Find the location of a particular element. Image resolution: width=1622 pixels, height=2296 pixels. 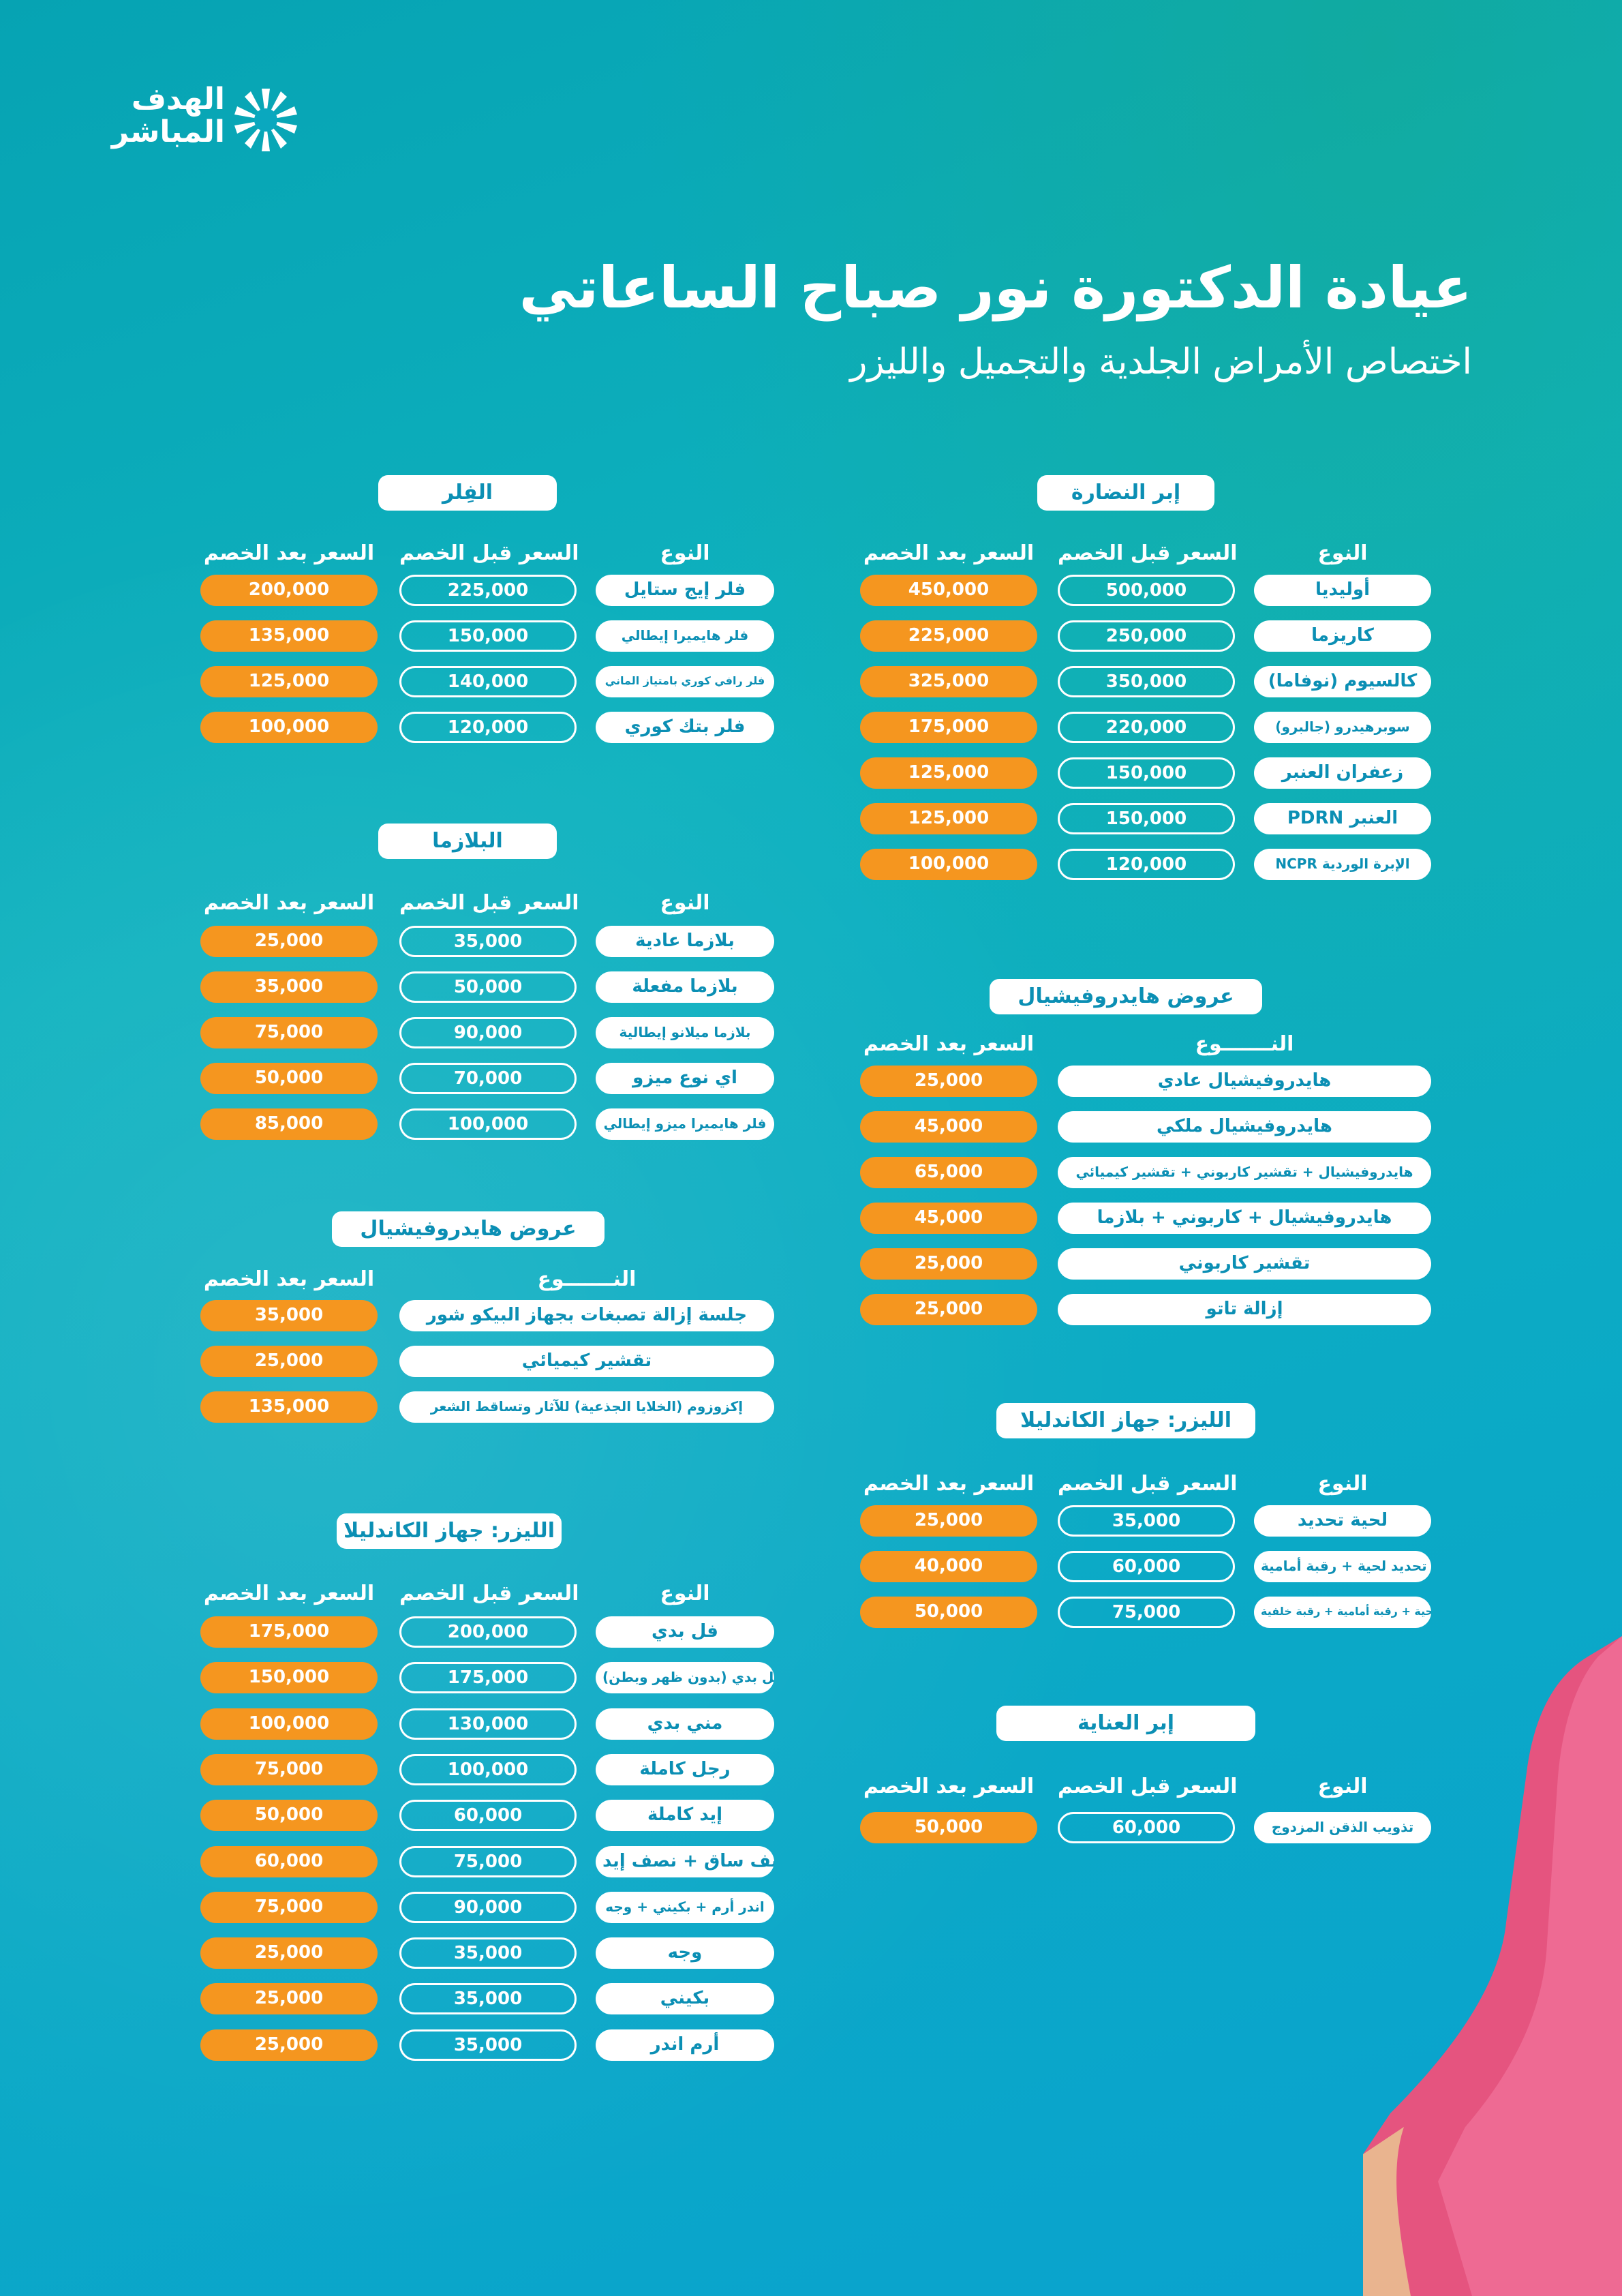

section-title: إبر النضارة is located at coordinates (1125, 493).